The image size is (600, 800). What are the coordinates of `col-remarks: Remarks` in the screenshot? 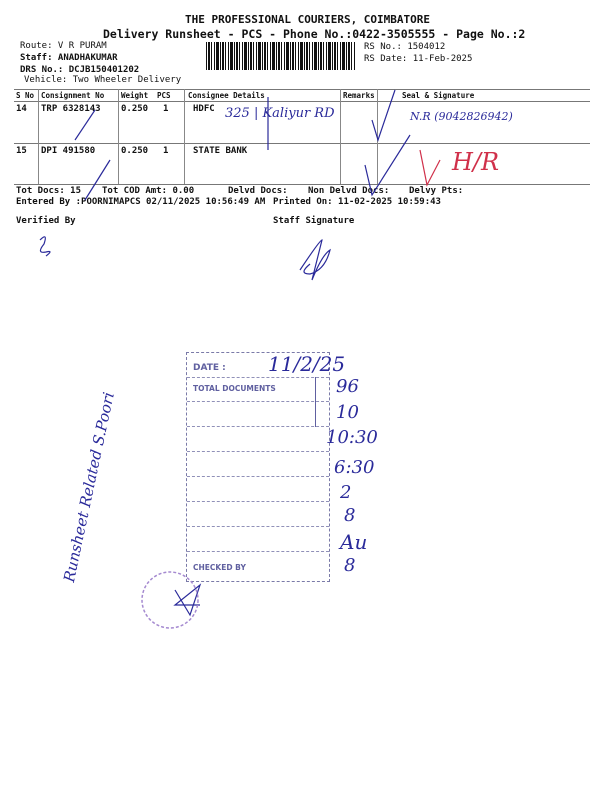 It's located at (359, 95).